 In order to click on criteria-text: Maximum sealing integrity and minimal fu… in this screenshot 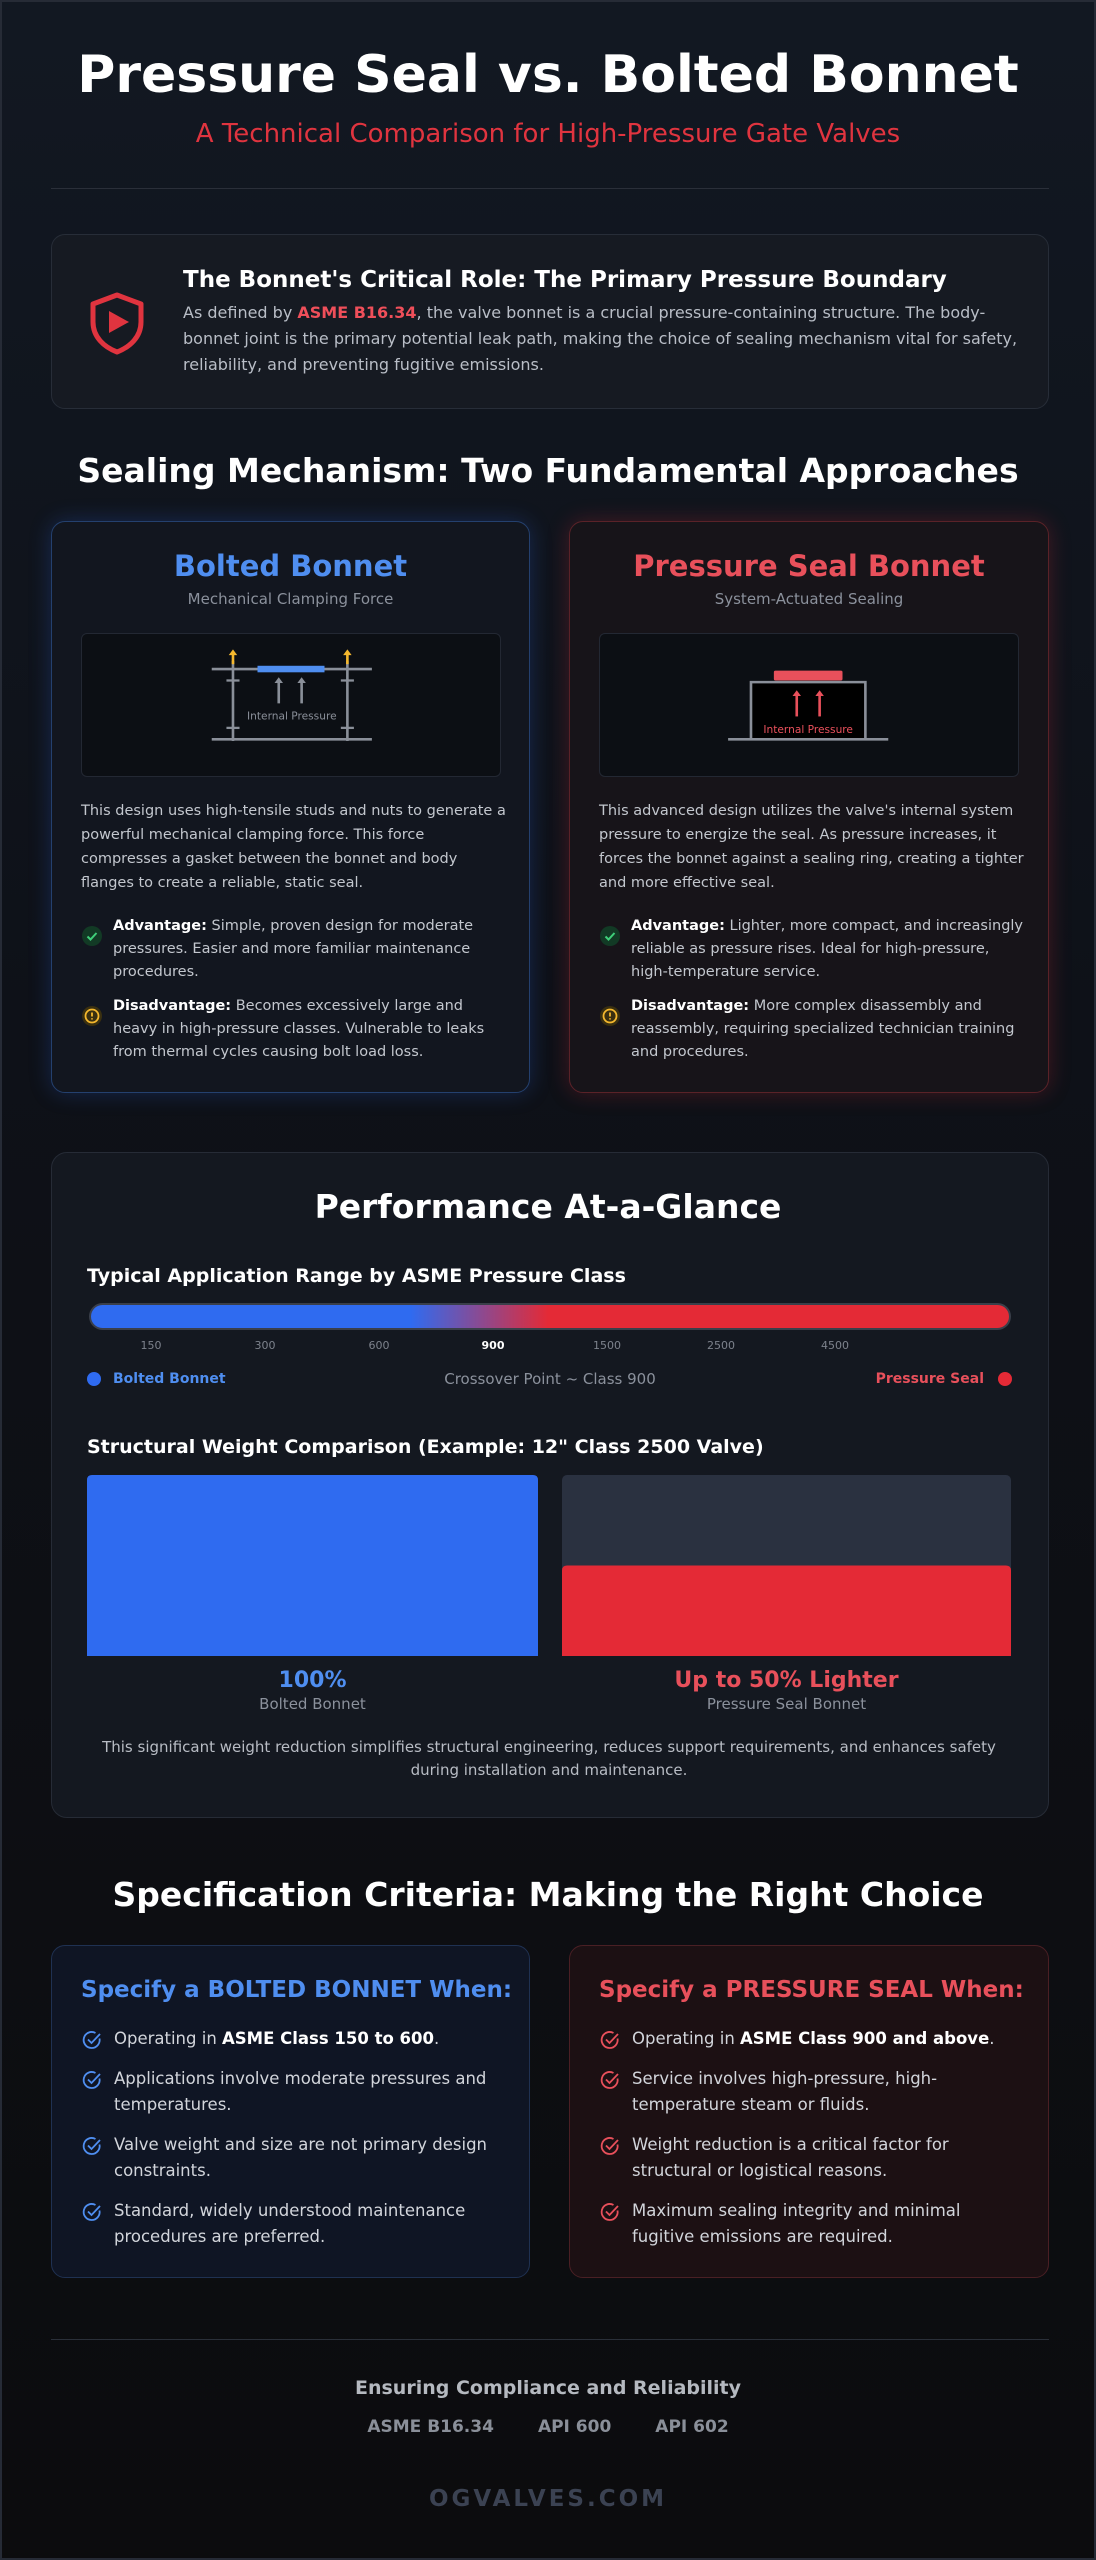, I will do `click(796, 2223)`.